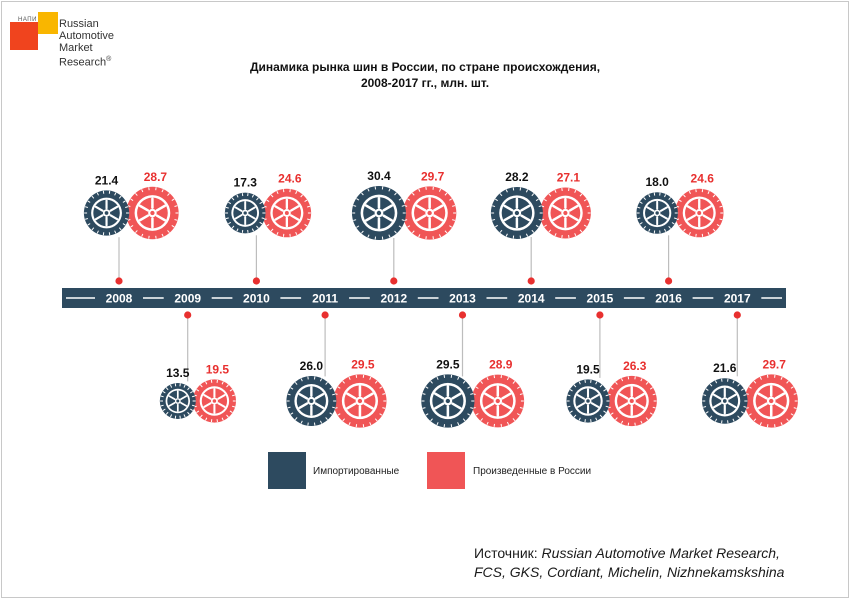 This screenshot has height=599, width=850. What do you see at coordinates (379, 176) in the screenshot?
I see `value-label-imported: 30.4` at bounding box center [379, 176].